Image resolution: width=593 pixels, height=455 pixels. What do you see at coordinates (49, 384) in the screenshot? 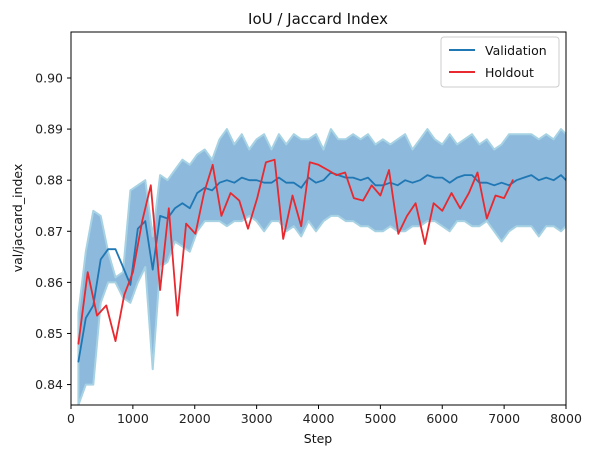
I see `y-tick-label: 0.84` at bounding box center [49, 384].